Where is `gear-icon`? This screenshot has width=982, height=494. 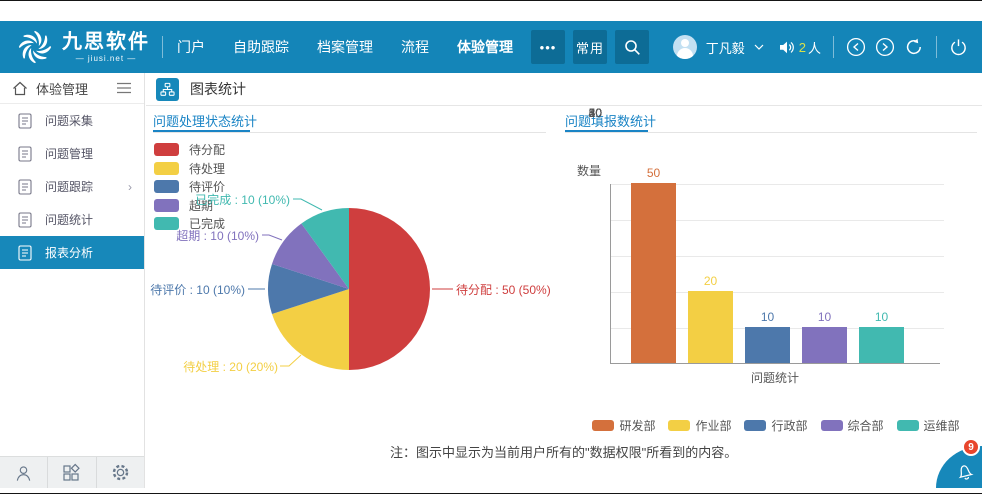 gear-icon is located at coordinates (120, 472).